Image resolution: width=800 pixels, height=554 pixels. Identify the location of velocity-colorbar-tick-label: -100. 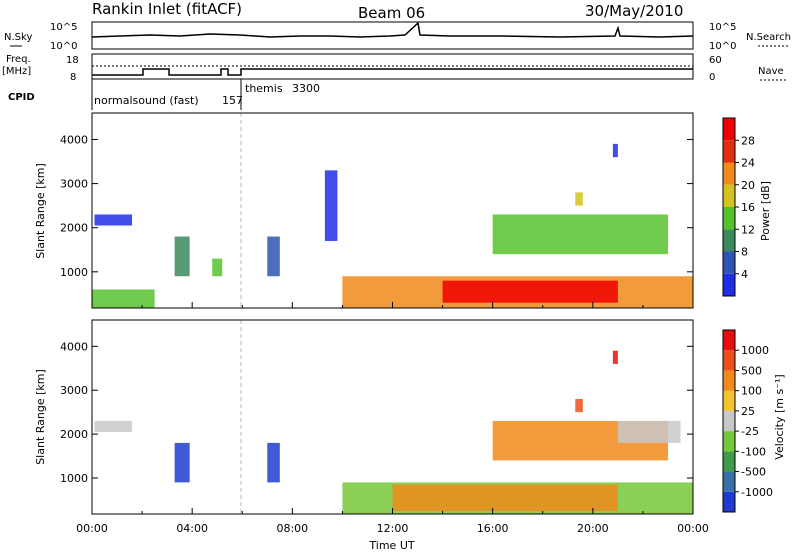
(753, 451).